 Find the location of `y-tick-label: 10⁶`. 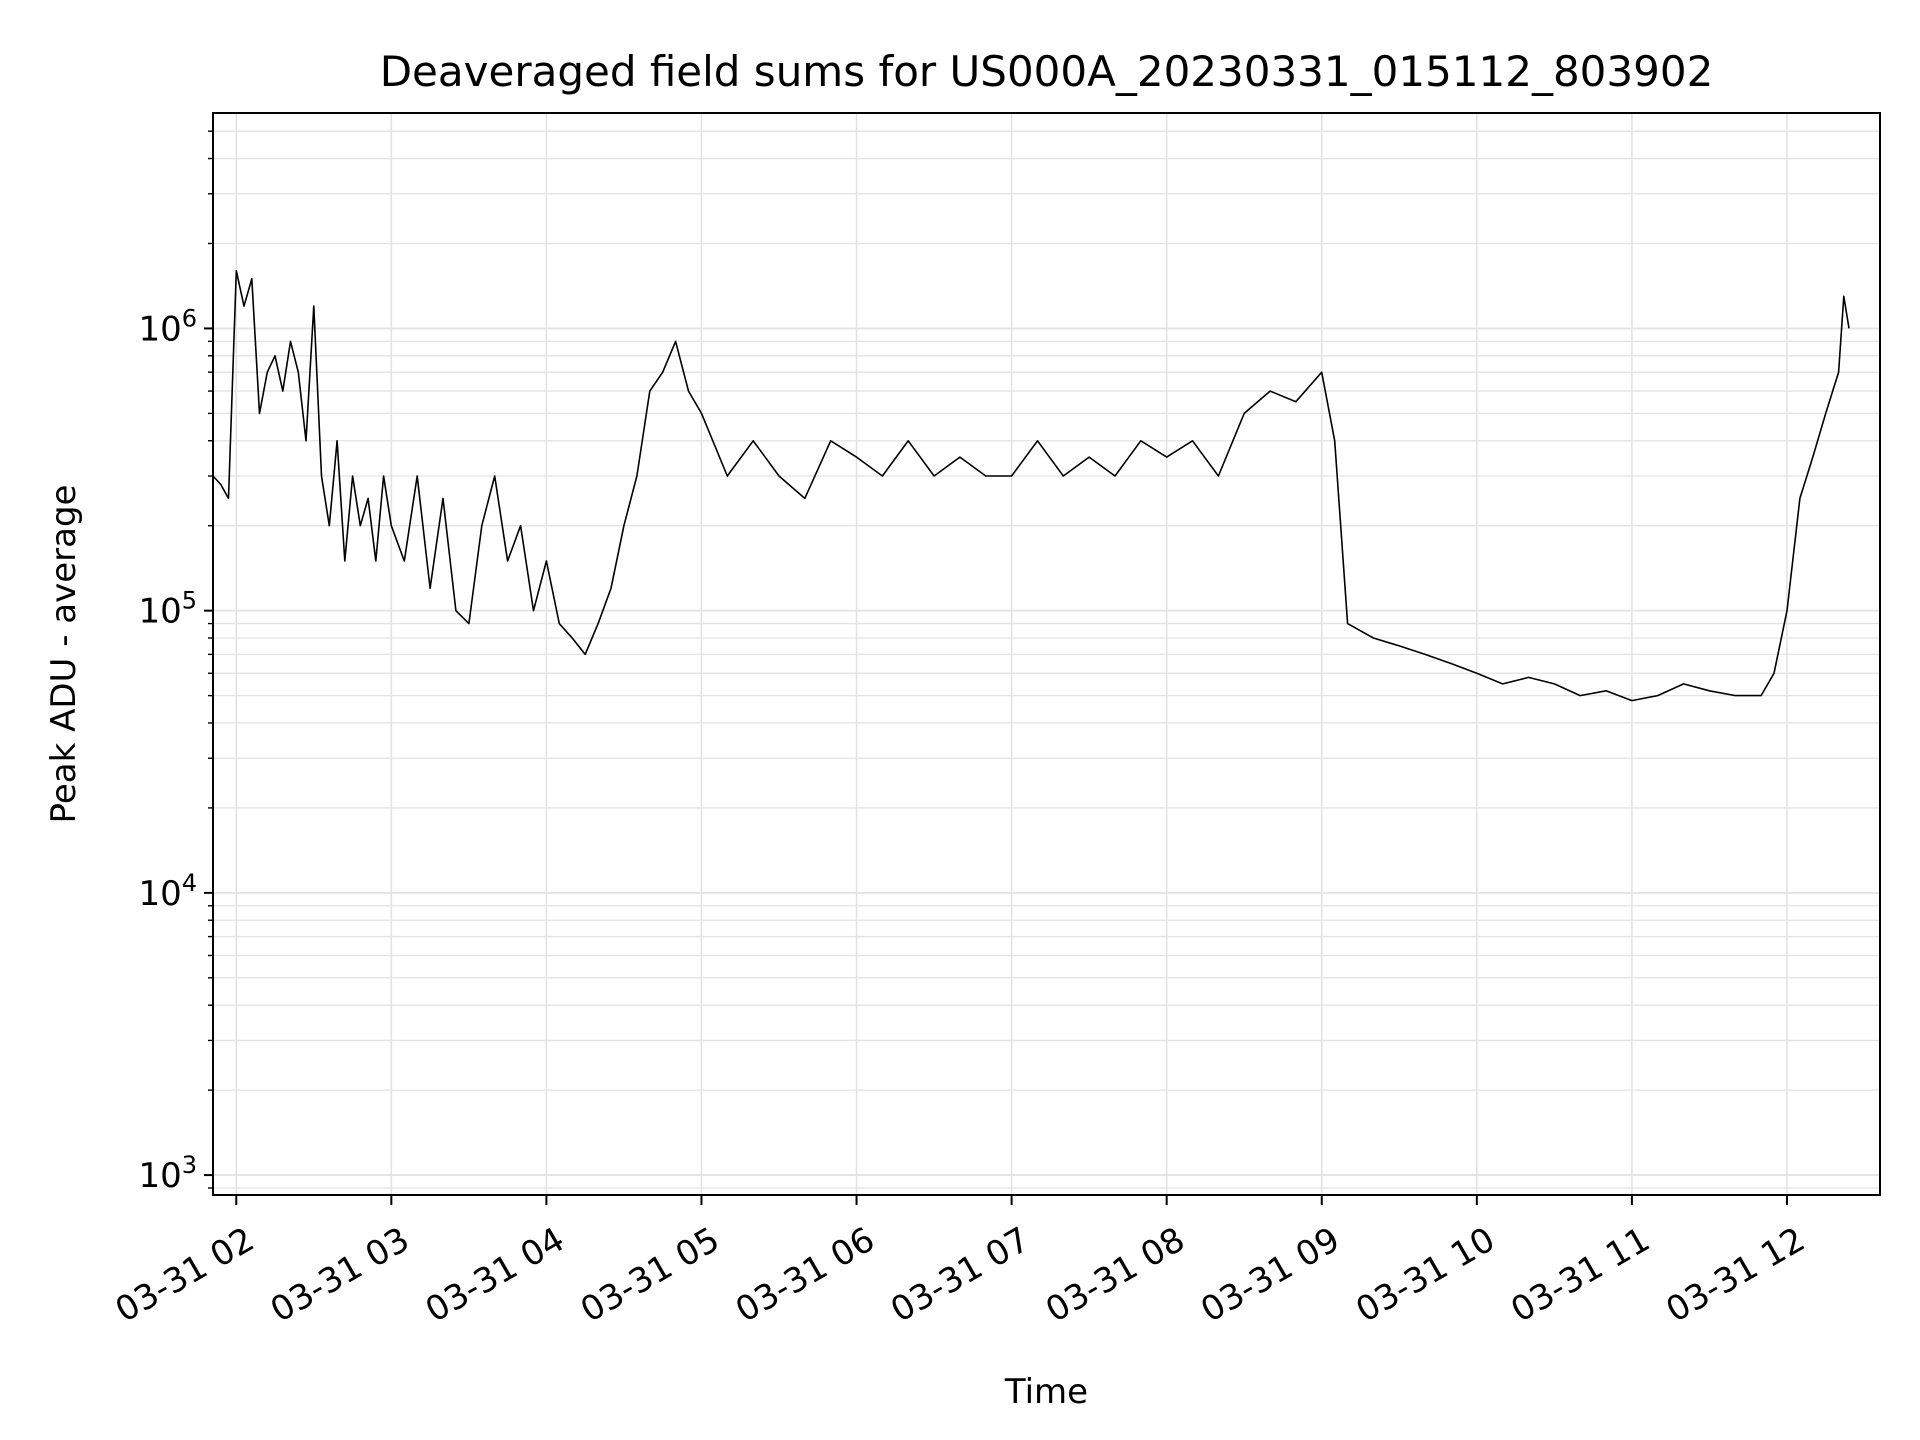

y-tick-label: 10⁶ is located at coordinates (167, 326).